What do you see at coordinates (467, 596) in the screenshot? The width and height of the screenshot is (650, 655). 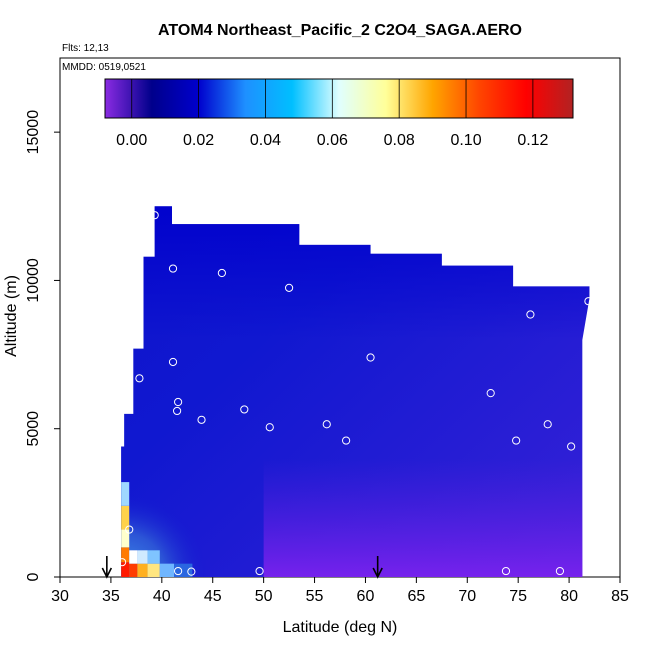 I see `x-tick-label: 70` at bounding box center [467, 596].